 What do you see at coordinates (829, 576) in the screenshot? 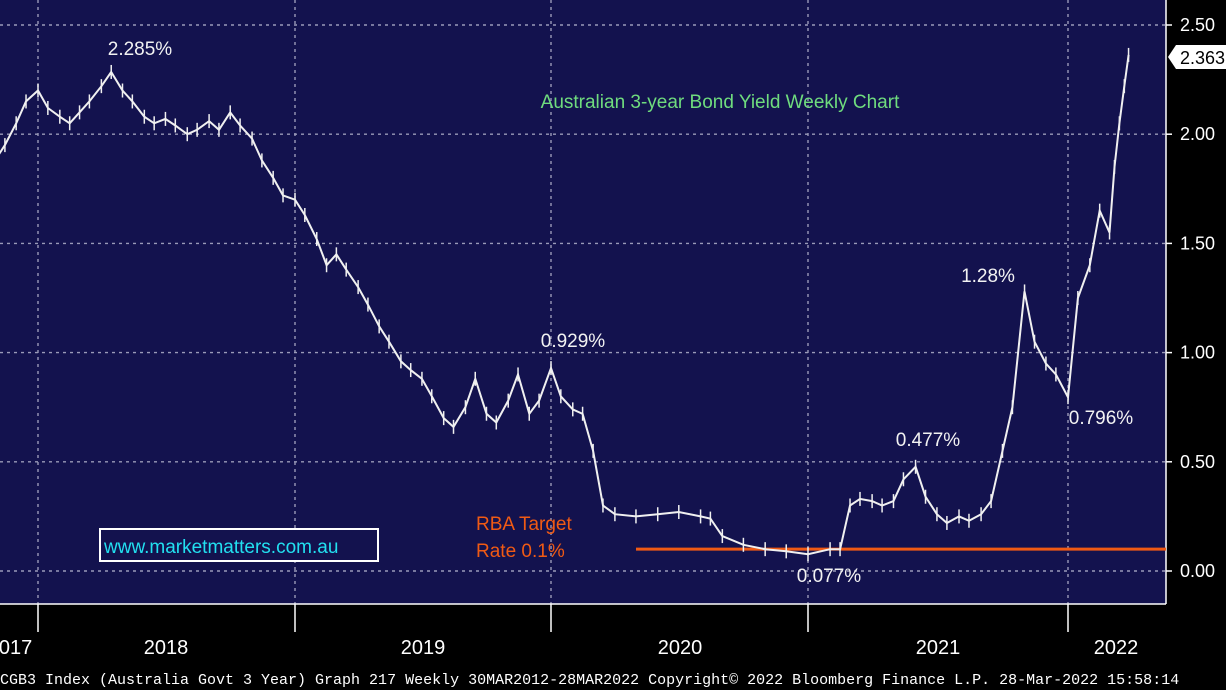
I see `annotation-label: 0.077%` at bounding box center [829, 576].